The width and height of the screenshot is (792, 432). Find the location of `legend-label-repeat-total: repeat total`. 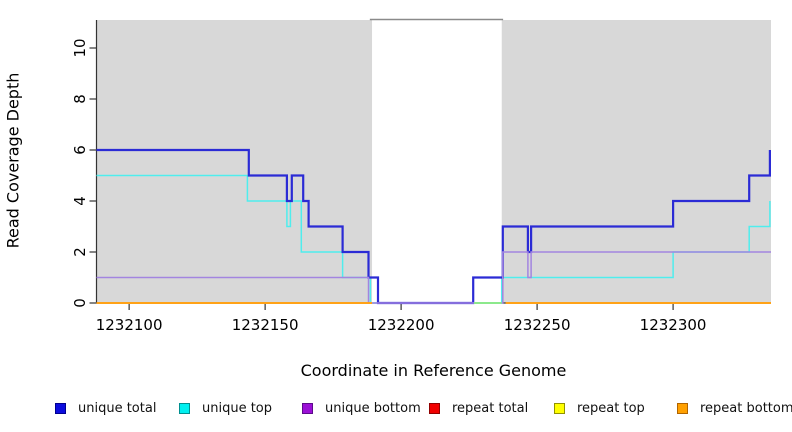

legend-label-repeat-total: repeat total is located at coordinates (490, 408).